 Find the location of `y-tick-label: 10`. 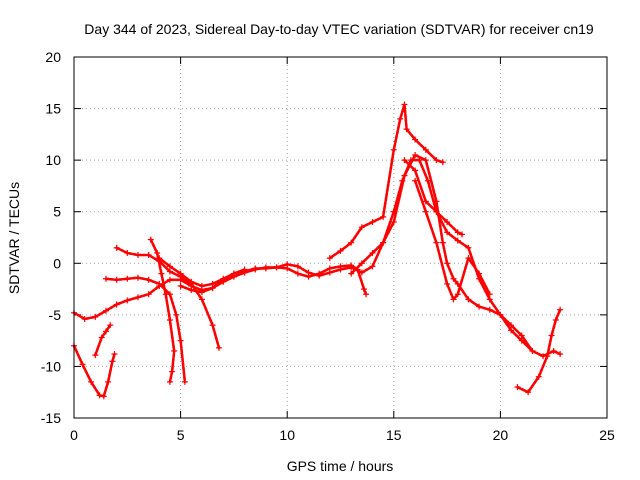

y-tick-label: 10 is located at coordinates (53, 160).